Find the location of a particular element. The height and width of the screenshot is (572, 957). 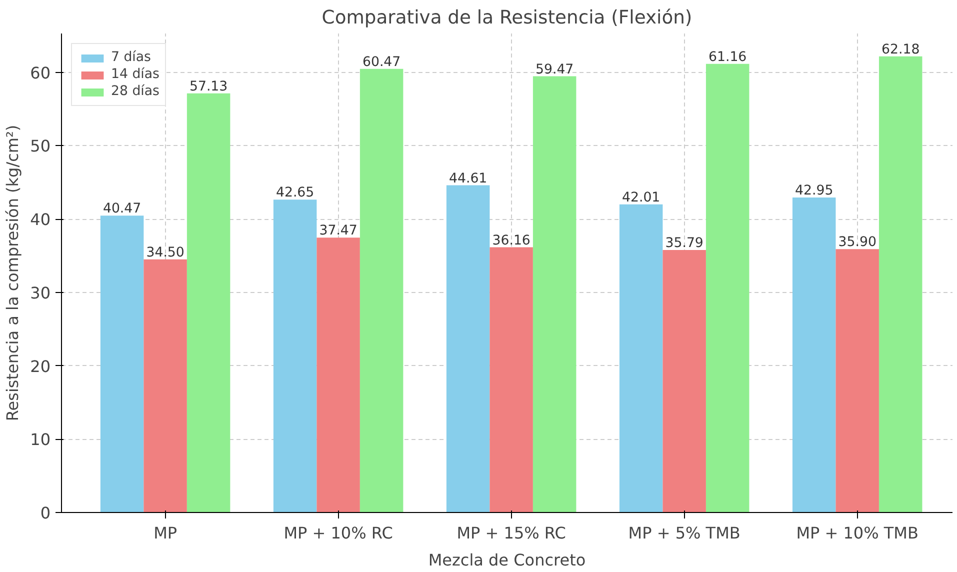

data-label: 40.47 is located at coordinates (122, 209).